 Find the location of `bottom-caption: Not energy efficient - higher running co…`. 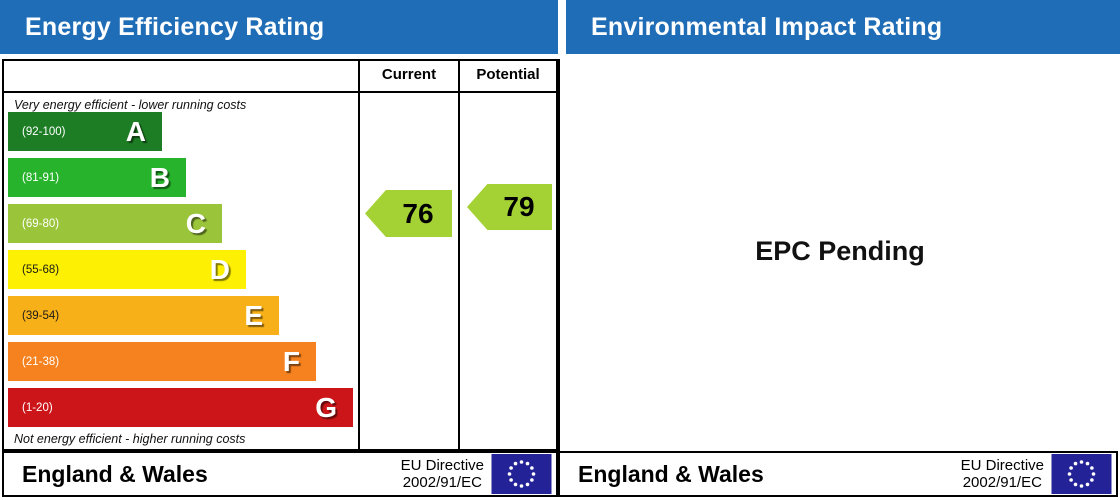

bottom-caption: Not energy efficient - higher running co… is located at coordinates (130, 439).